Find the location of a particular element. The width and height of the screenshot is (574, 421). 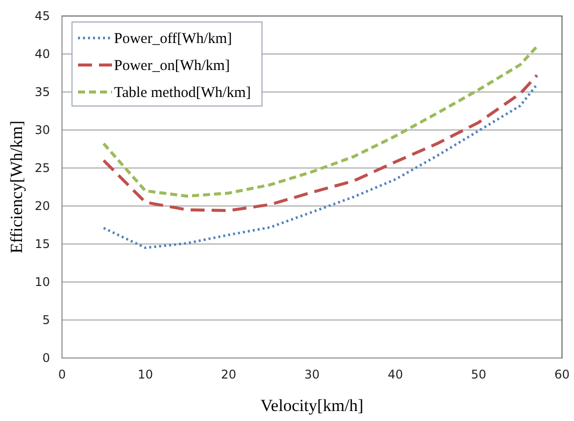

x-tick-label: 30 is located at coordinates (312, 375).